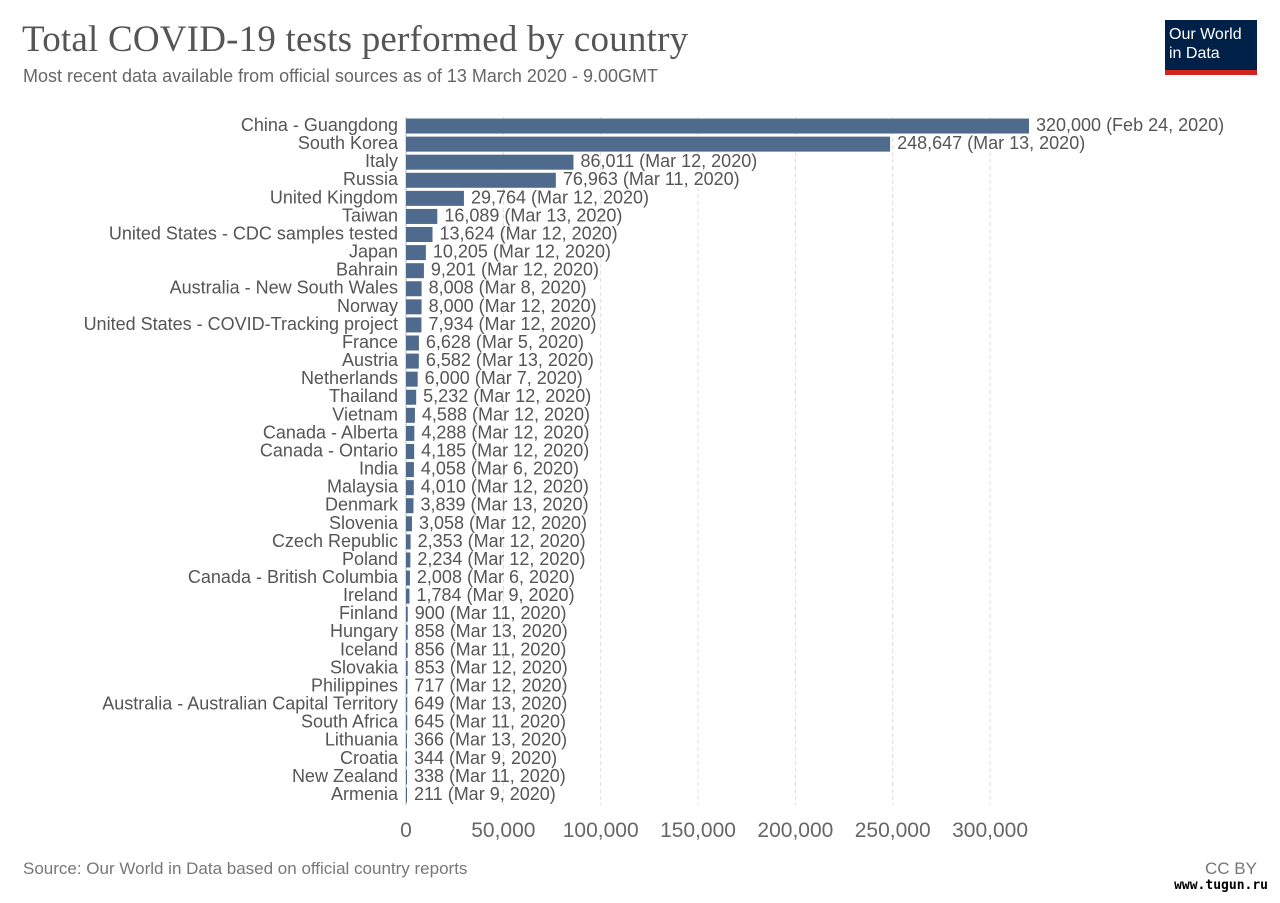  Describe the element at coordinates (354, 685) in the screenshot. I see `category-label: Philippines` at that location.